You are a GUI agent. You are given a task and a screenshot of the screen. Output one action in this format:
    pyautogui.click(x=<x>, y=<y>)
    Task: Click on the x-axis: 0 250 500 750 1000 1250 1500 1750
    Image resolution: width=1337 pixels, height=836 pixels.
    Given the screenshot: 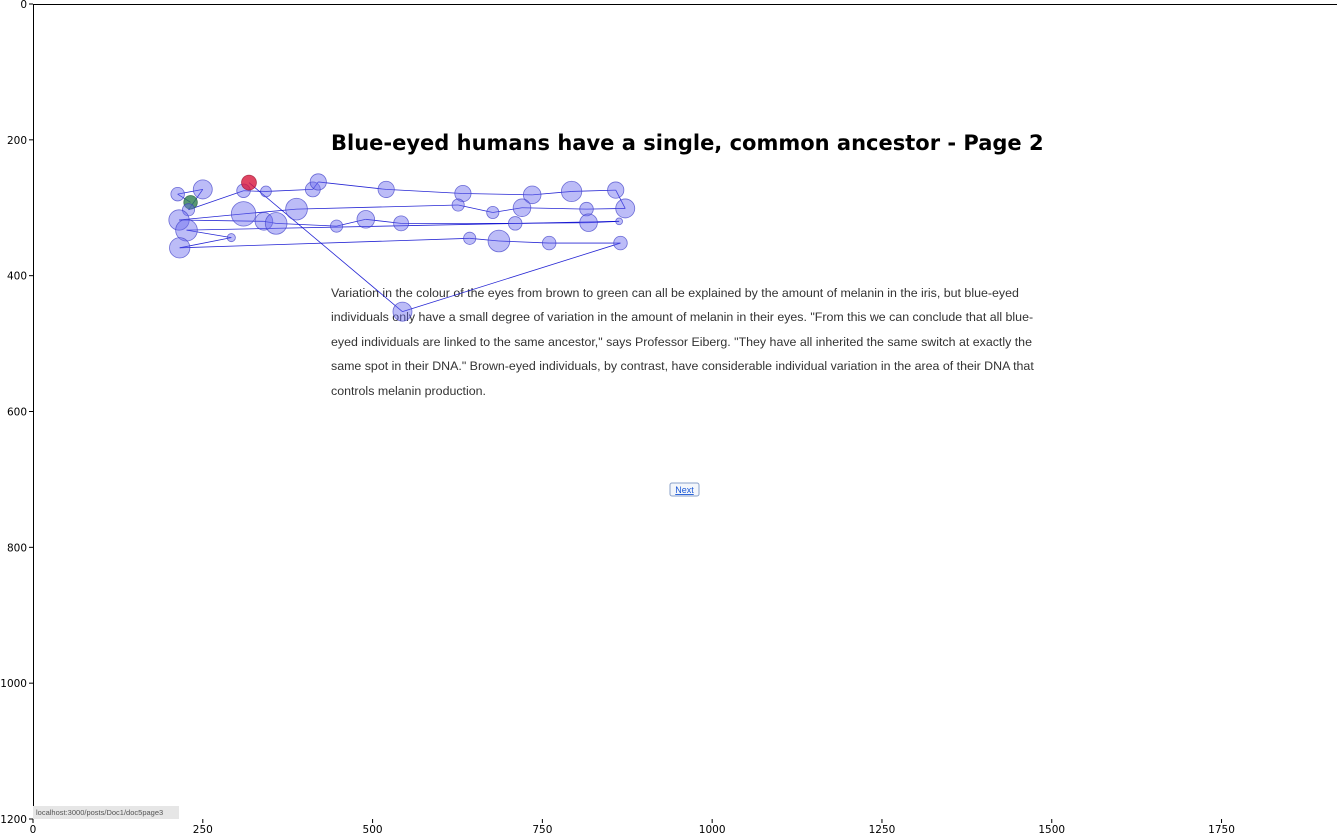 What is the action you would take?
    pyautogui.click(x=632, y=827)
    